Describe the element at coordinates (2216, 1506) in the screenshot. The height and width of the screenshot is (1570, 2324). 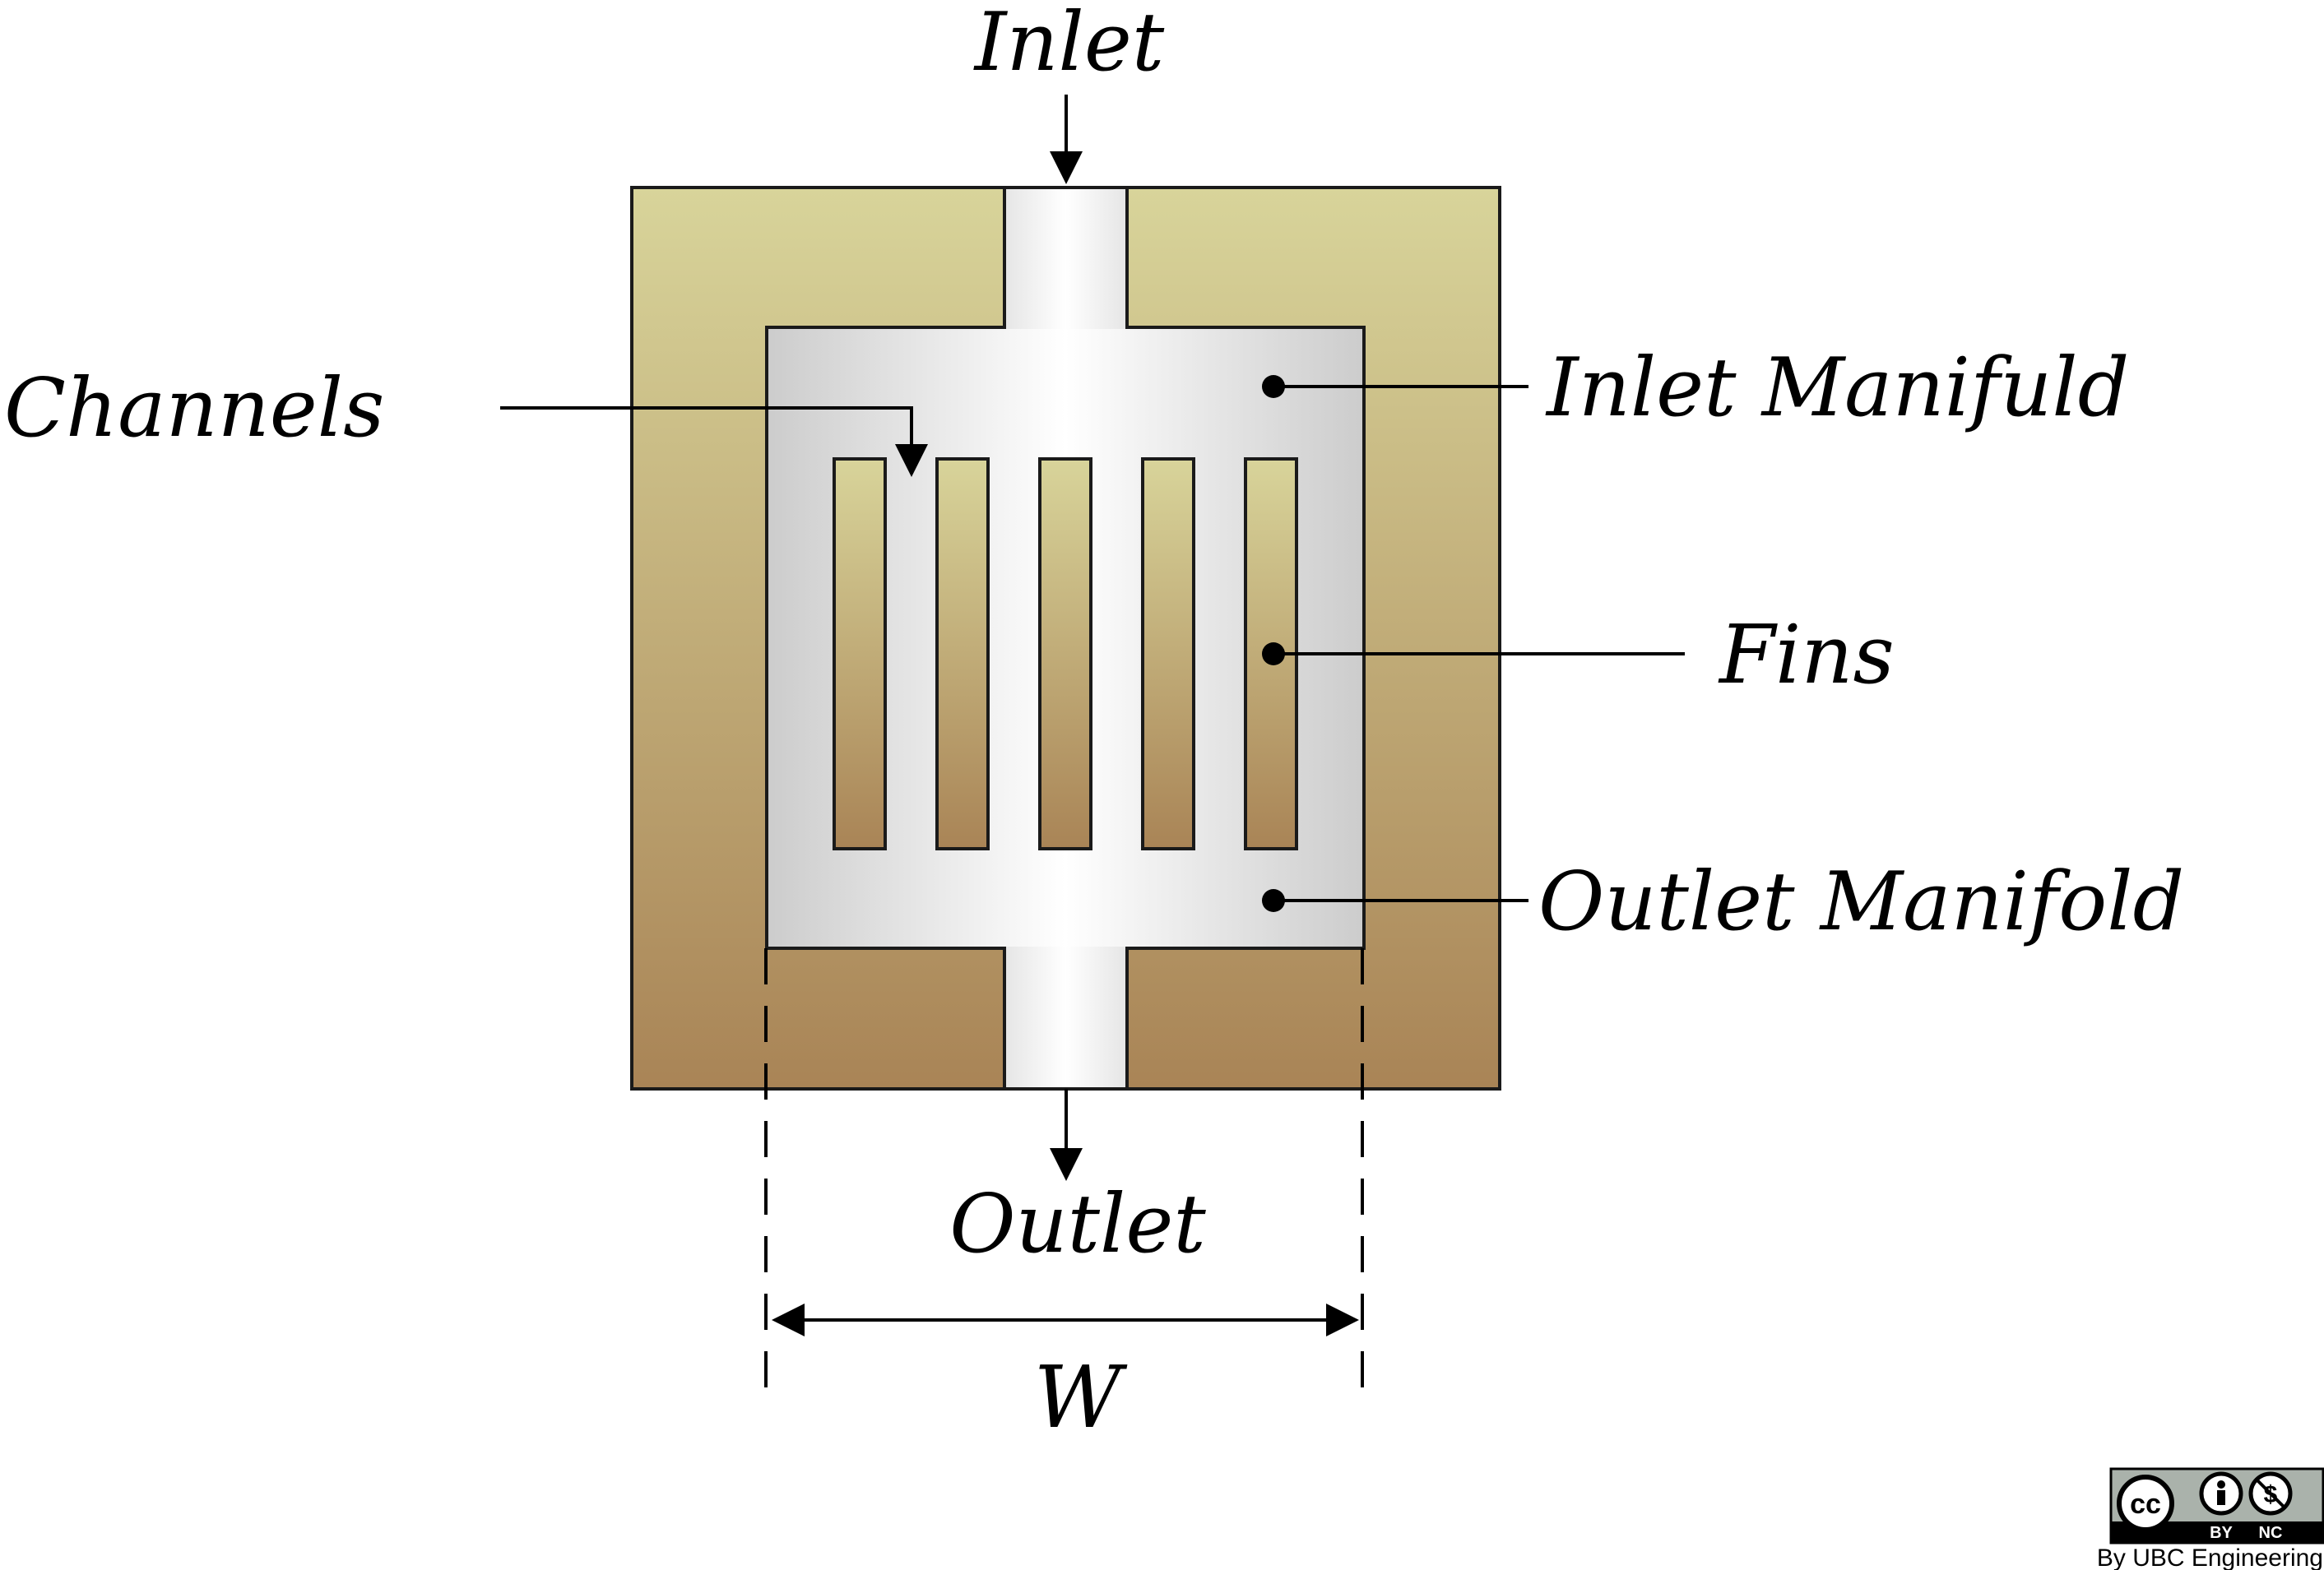
I see `cc-license-badge: cc $ BY NC` at that location.